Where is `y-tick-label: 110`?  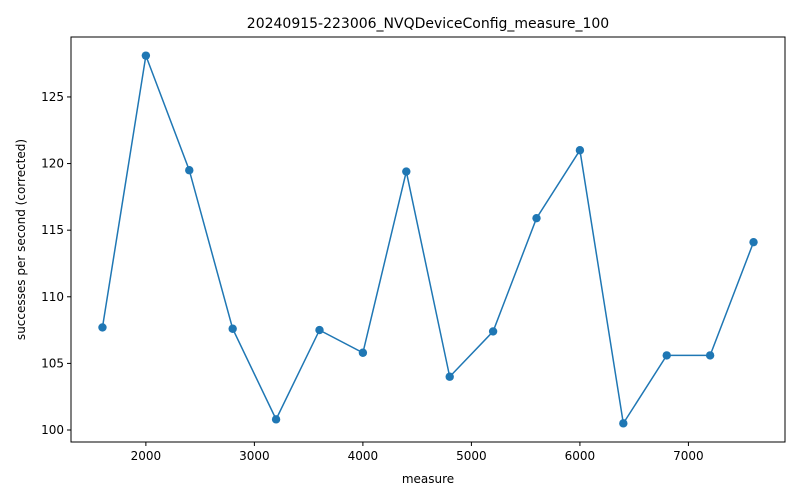 y-tick-label: 110 is located at coordinates (52, 297).